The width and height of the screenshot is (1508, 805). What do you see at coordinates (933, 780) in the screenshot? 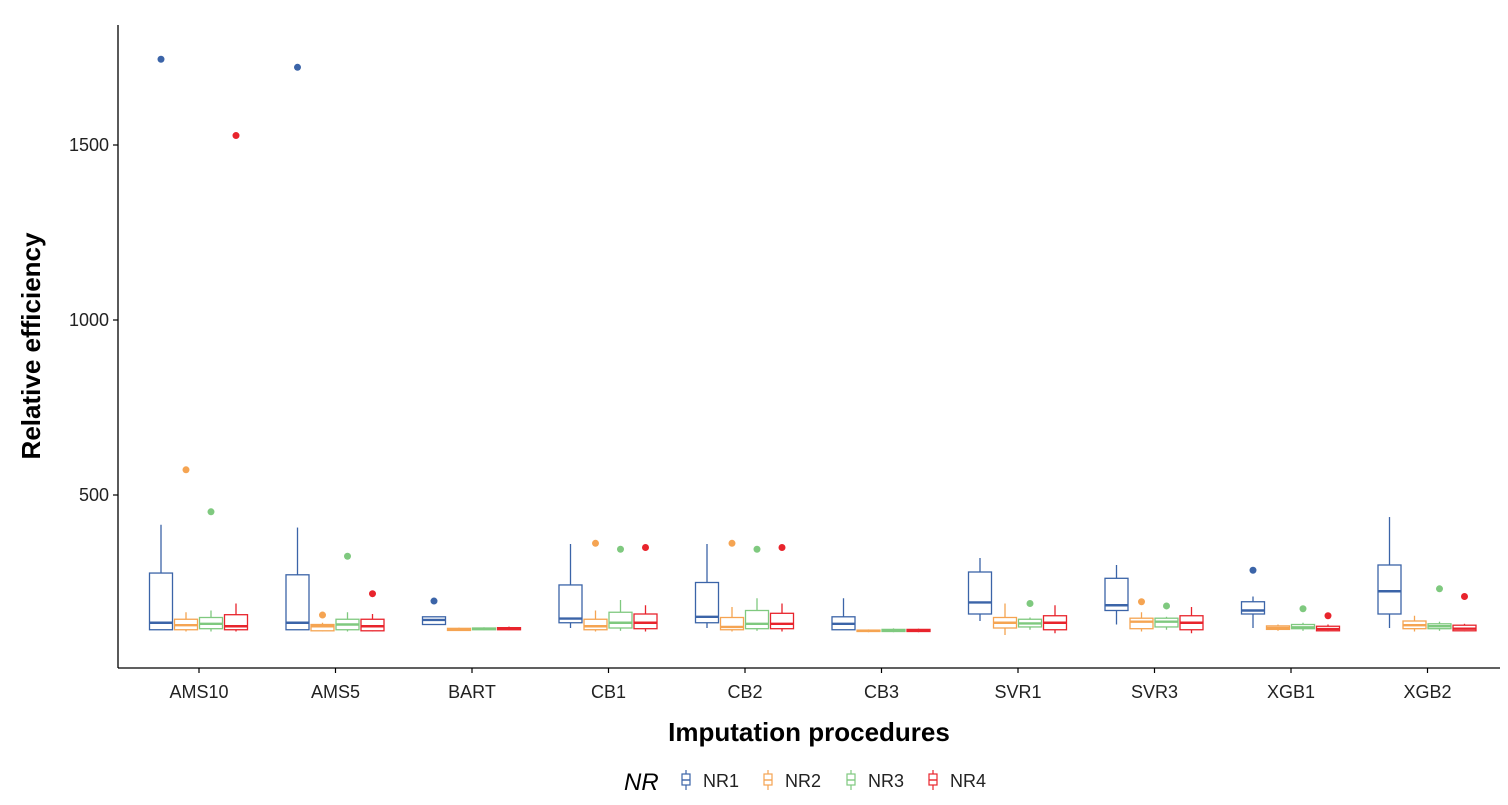
I see `legend-key-nr4` at bounding box center [933, 780].